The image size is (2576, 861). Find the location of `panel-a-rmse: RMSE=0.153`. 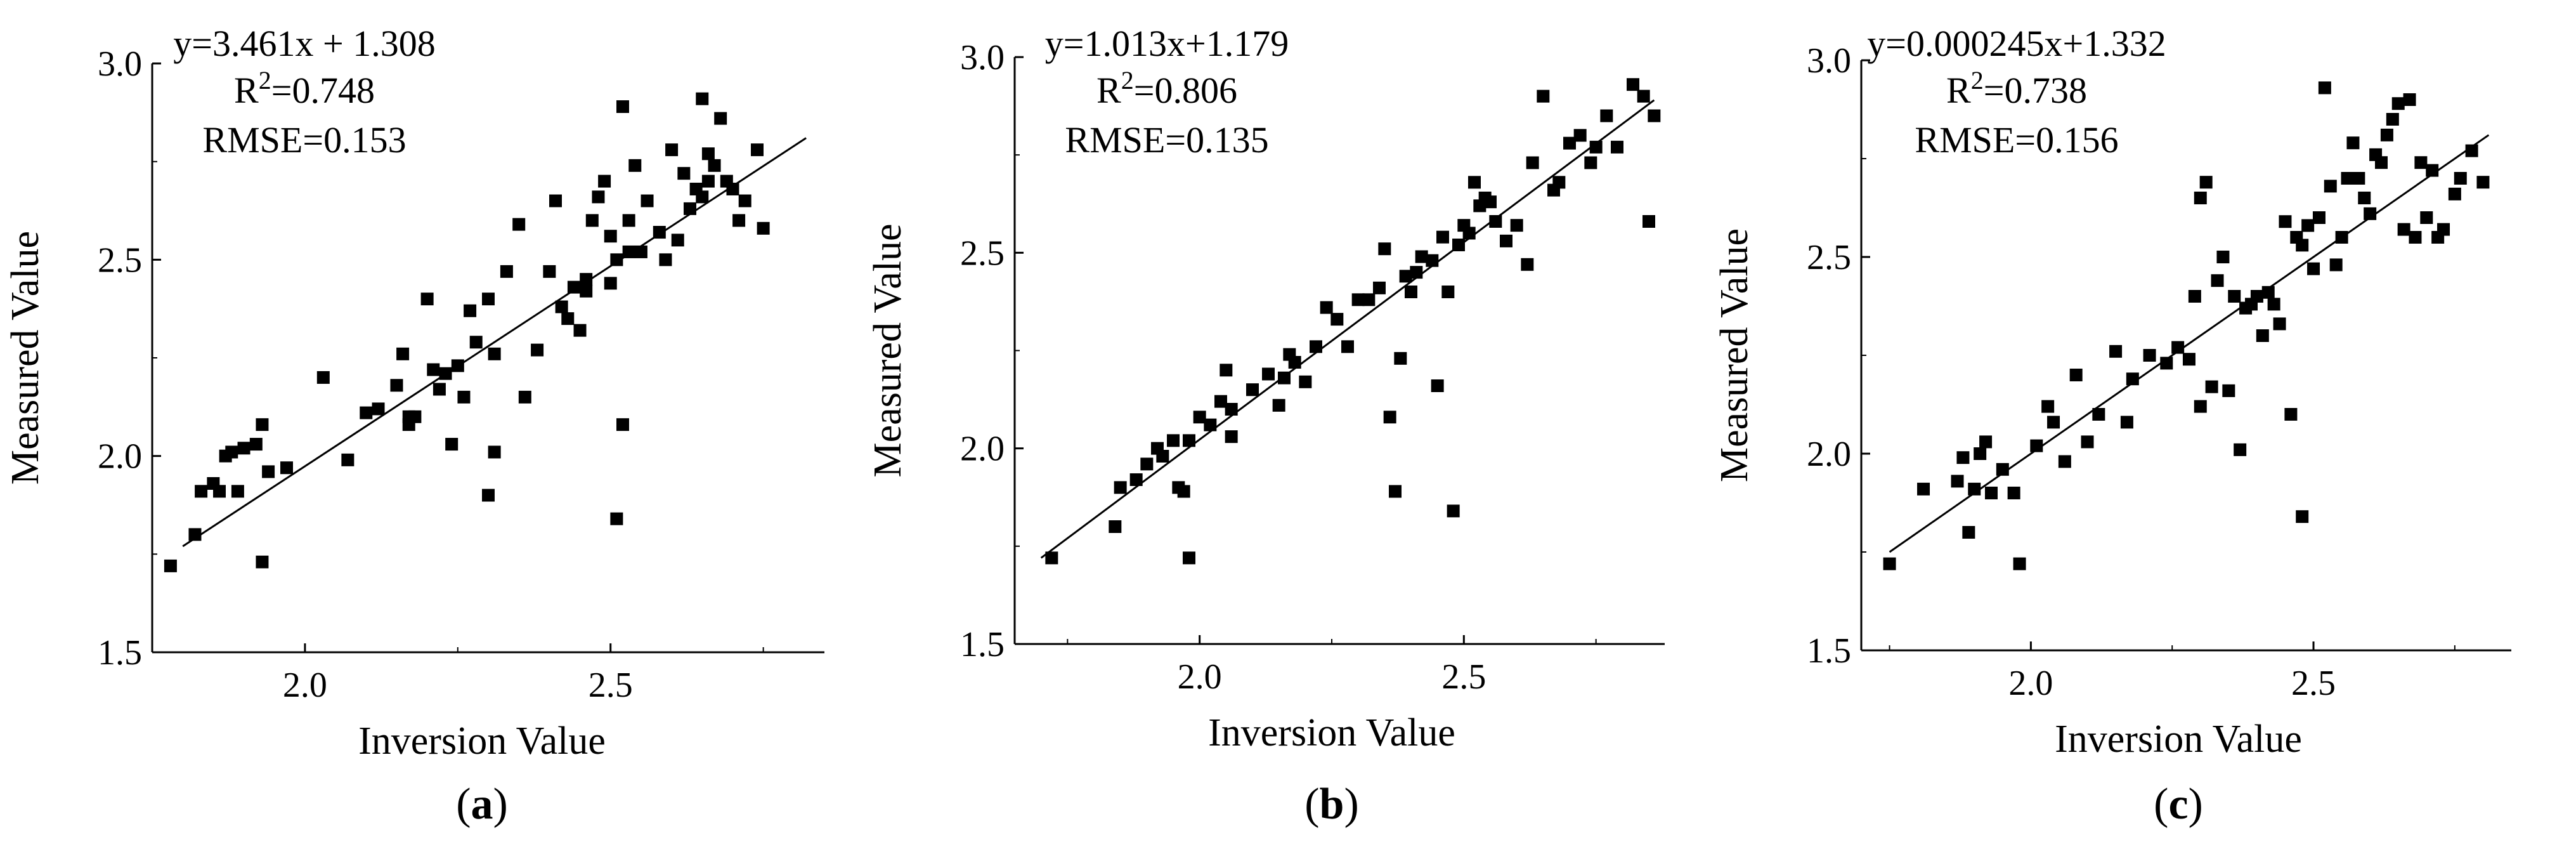

panel-a-rmse: RMSE=0.153 is located at coordinates (304, 140).